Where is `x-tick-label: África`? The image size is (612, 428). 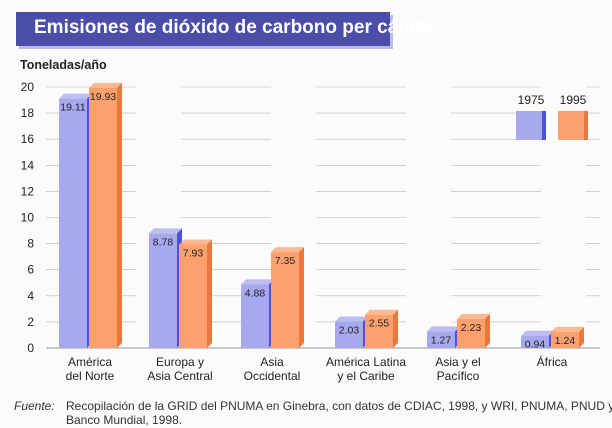
x-tick-label: África is located at coordinates (552, 361).